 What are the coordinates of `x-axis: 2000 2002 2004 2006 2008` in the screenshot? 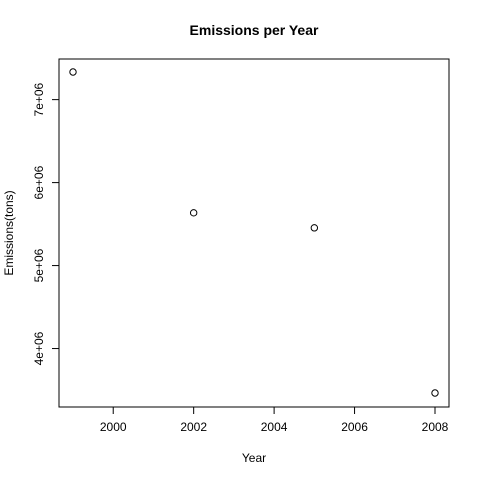 It's located at (274, 420).